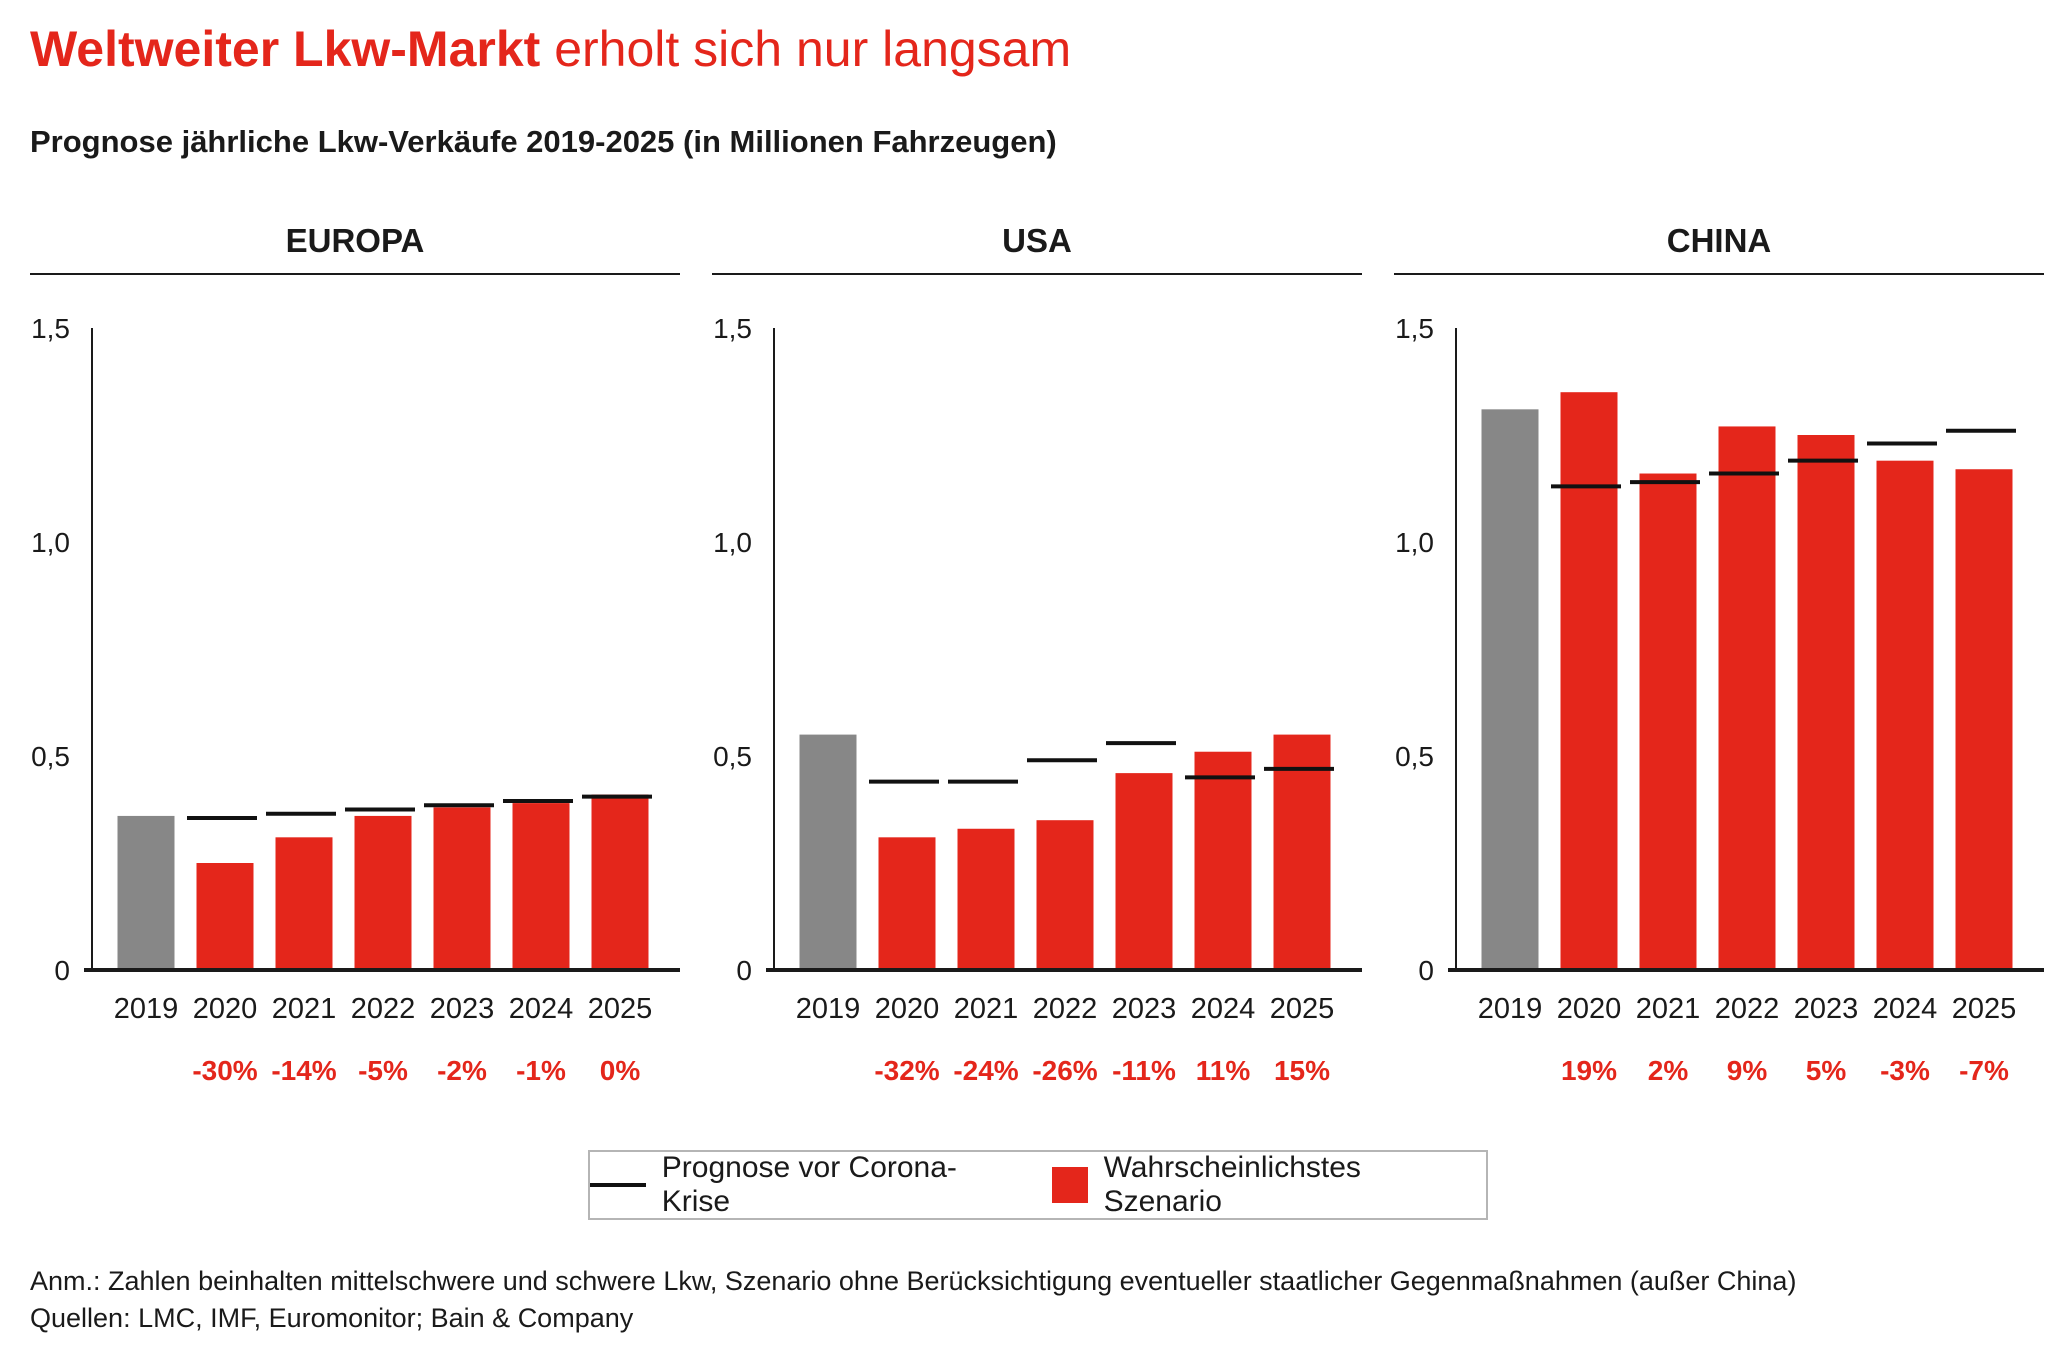 This screenshot has height=1348, width=2059. What do you see at coordinates (303, 1070) in the screenshot?
I see `change-label: -14%` at bounding box center [303, 1070].